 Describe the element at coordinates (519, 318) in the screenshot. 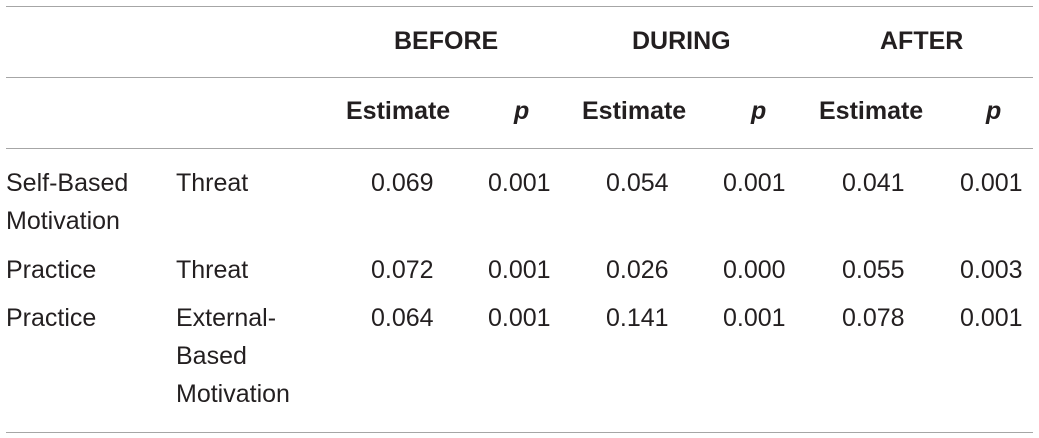

I see `row-3-before-p: 0.001` at that location.